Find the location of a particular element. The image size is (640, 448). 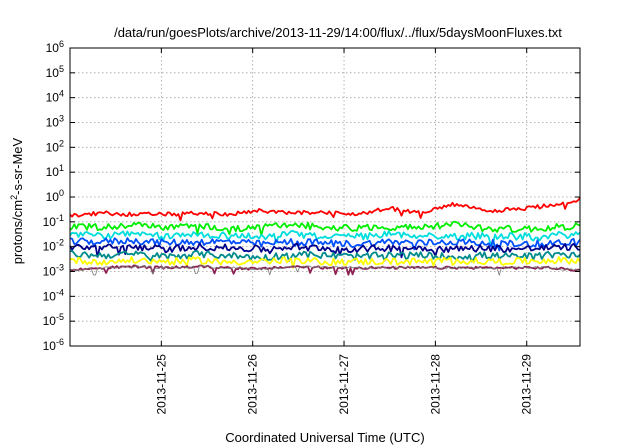

y-tick-label-exponent: 3 is located at coordinates (61, 119).